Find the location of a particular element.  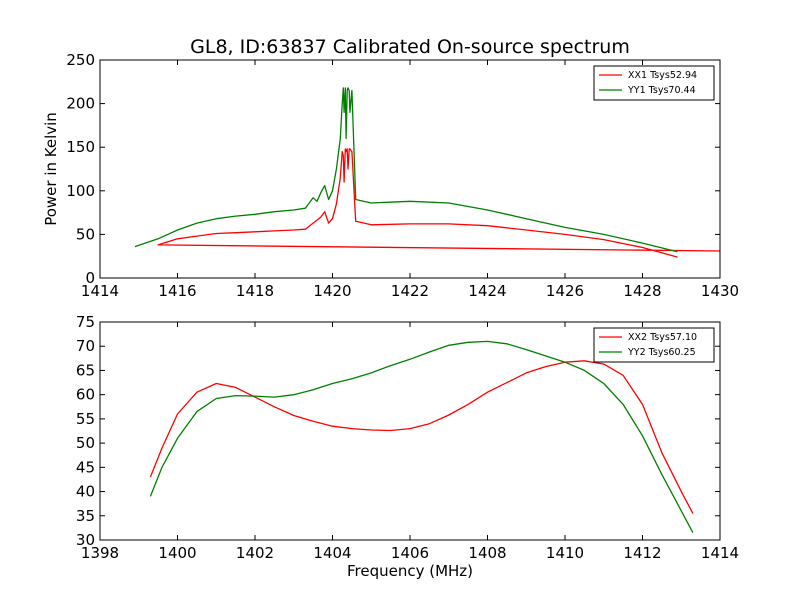

bottom-legend-label-yy2: YY2 Tsys60.25 is located at coordinates (661, 352).